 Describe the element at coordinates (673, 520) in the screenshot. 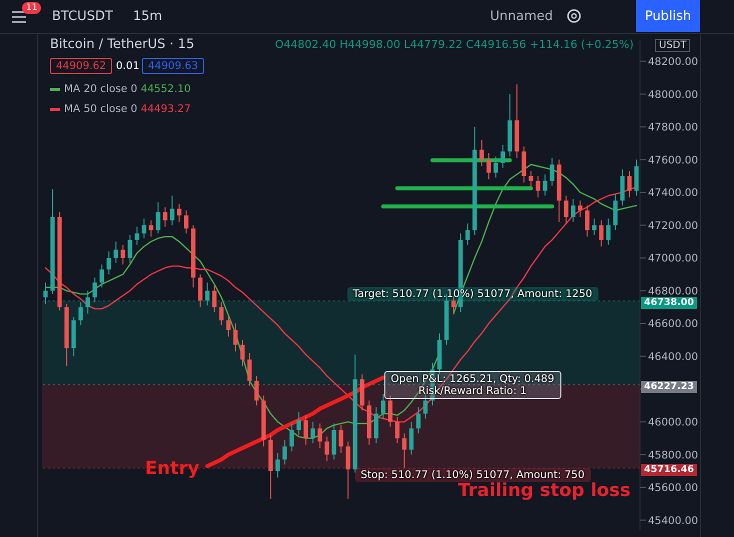

I see `y-tick-label: 45400.00` at that location.